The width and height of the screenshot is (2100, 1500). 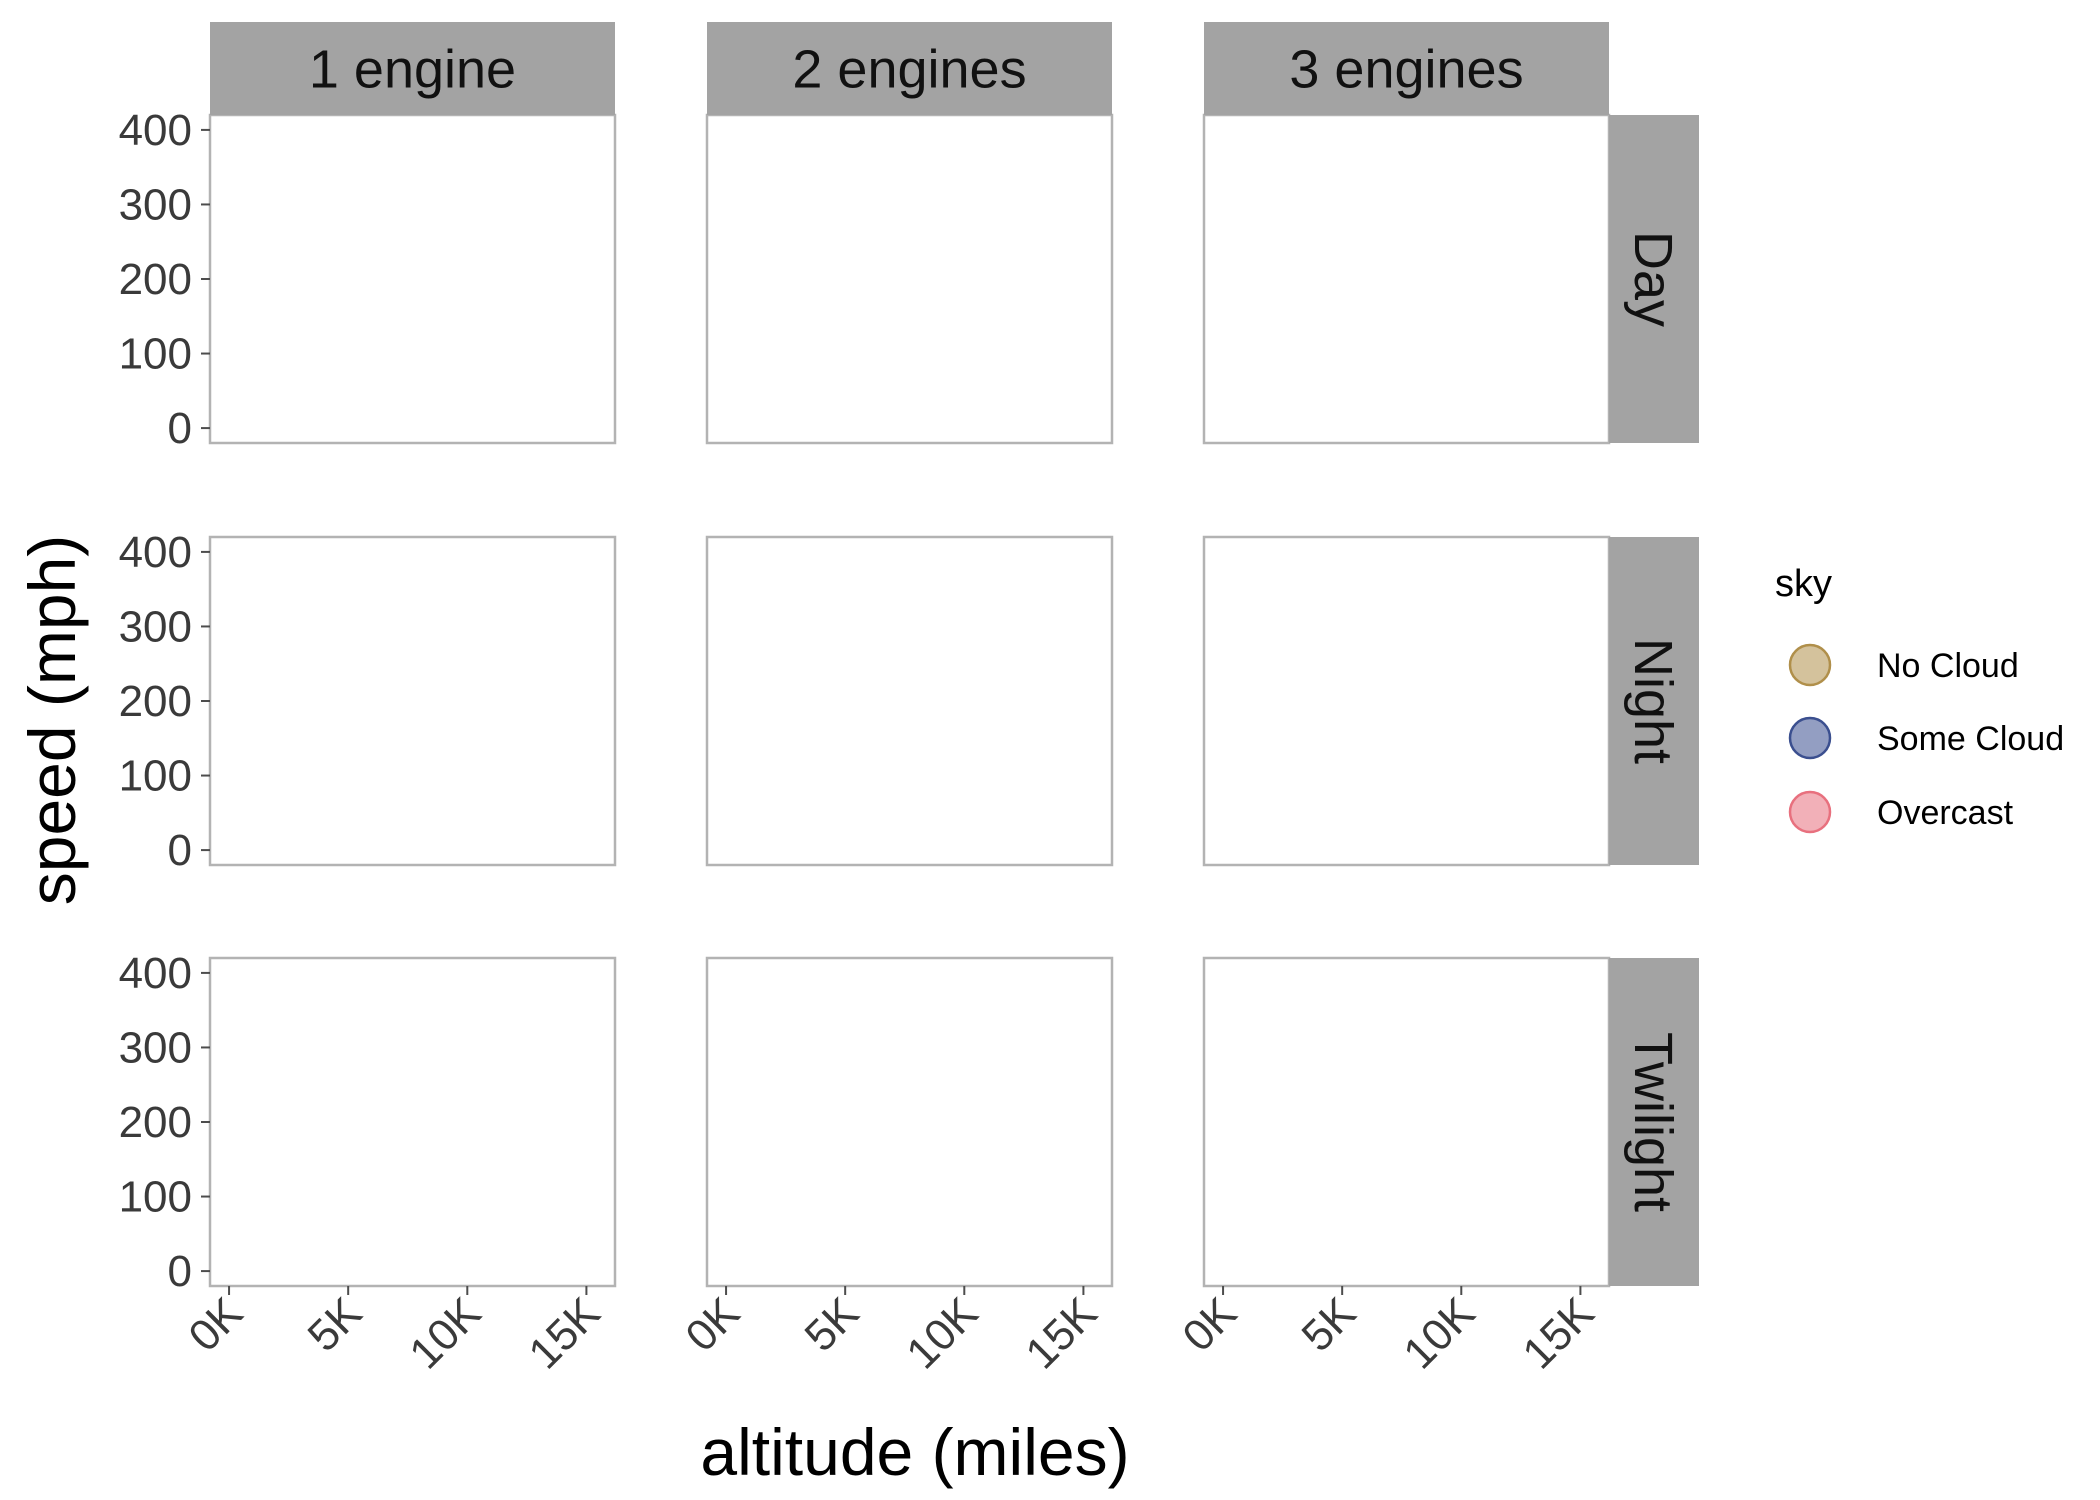 I want to click on column-strip-label: 2 engines, so click(x=909, y=70).